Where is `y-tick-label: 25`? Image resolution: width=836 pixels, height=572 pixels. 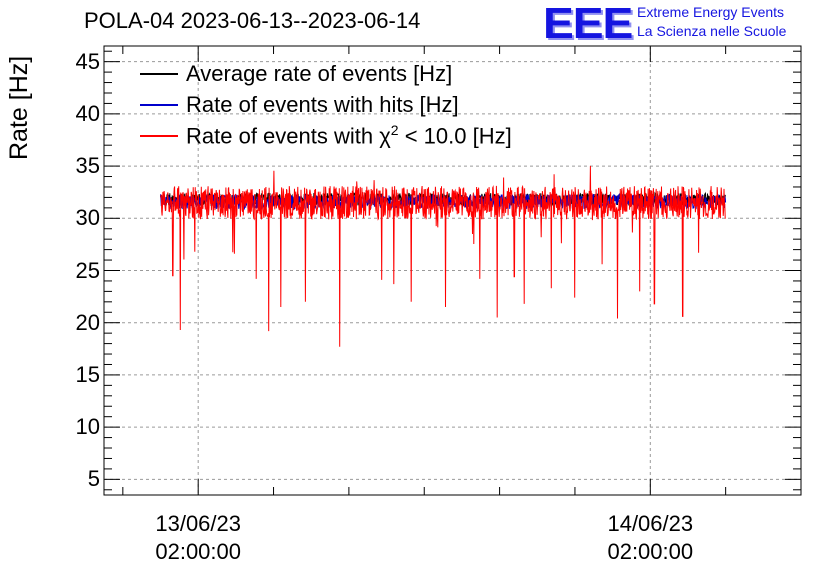 y-tick-label: 25 is located at coordinates (87, 270).